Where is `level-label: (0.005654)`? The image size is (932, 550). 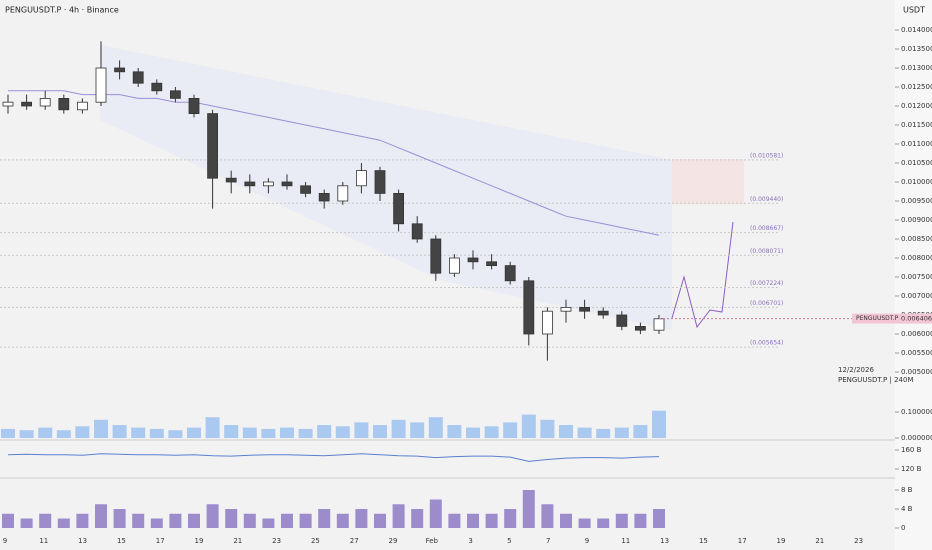 level-label: (0.005654) is located at coordinates (766, 343).